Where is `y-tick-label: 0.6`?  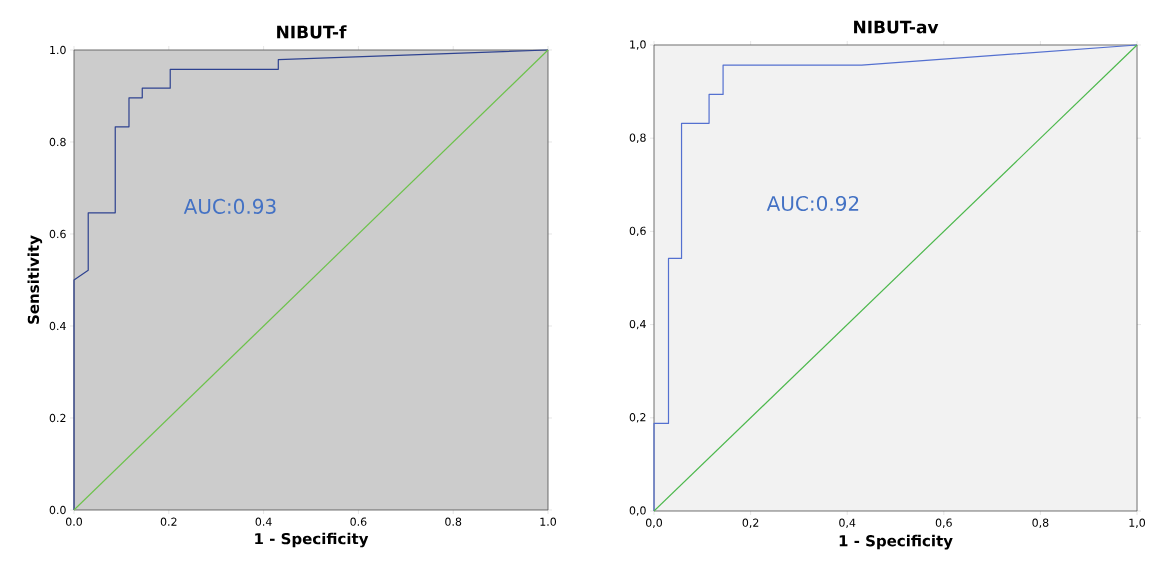 y-tick-label: 0.6 is located at coordinates (57, 234).